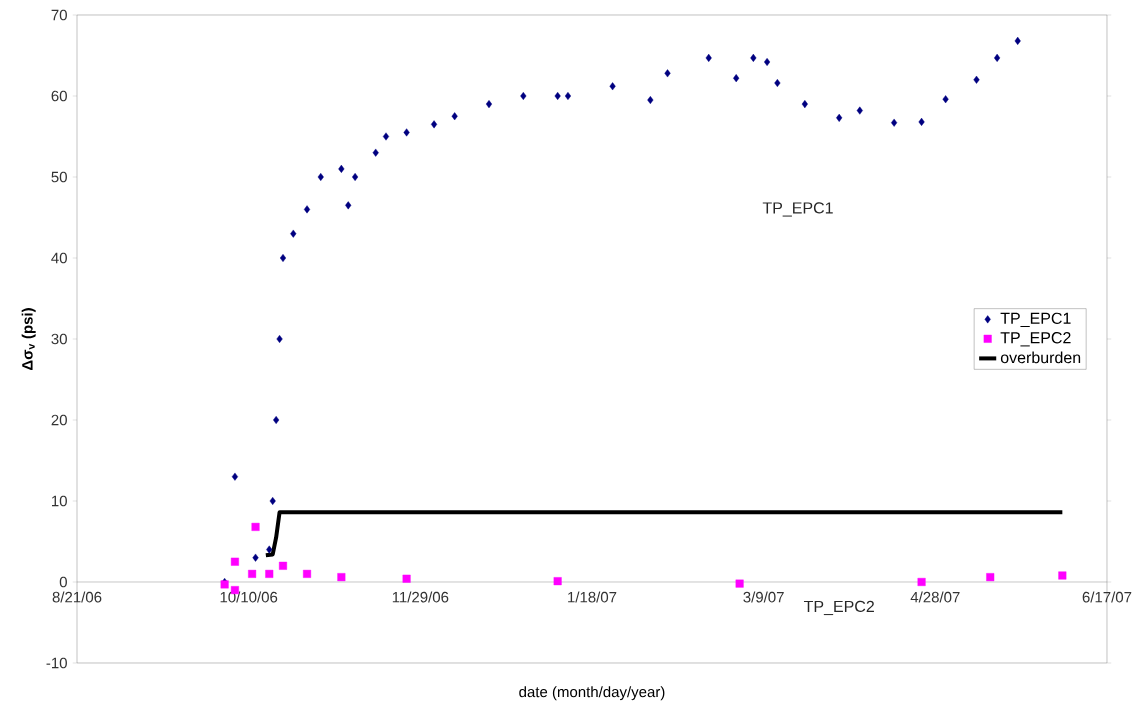 The width and height of the screenshot is (1140, 708). I want to click on y-tick-label: 50, so click(59, 177).